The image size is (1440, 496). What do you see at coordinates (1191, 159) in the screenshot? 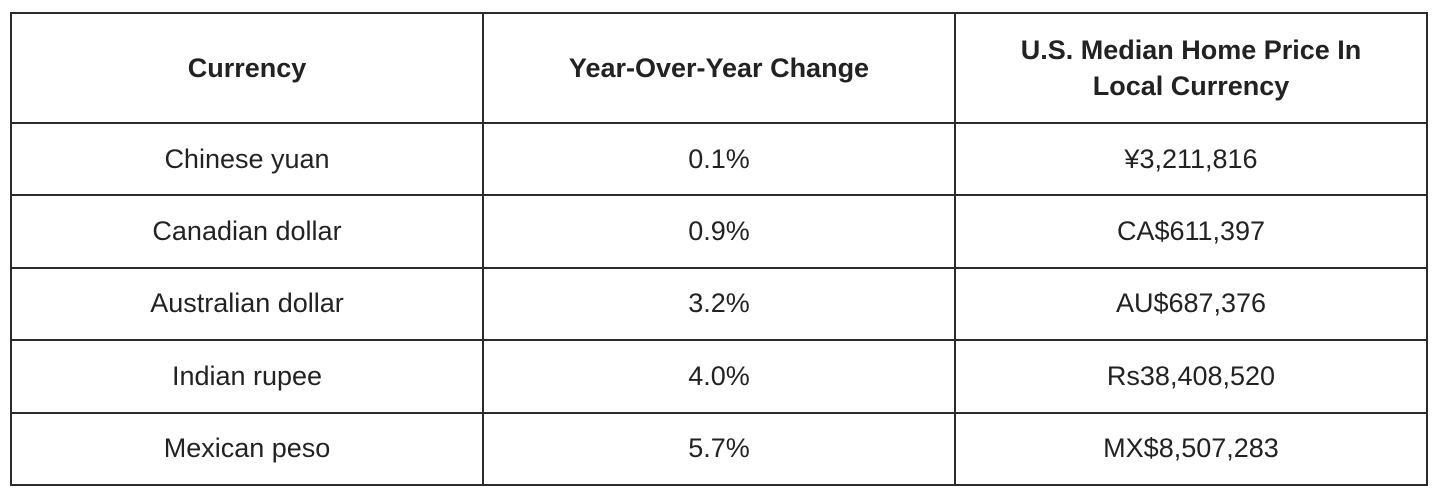
I see `table-cell: ¥3,211,816` at bounding box center [1191, 159].